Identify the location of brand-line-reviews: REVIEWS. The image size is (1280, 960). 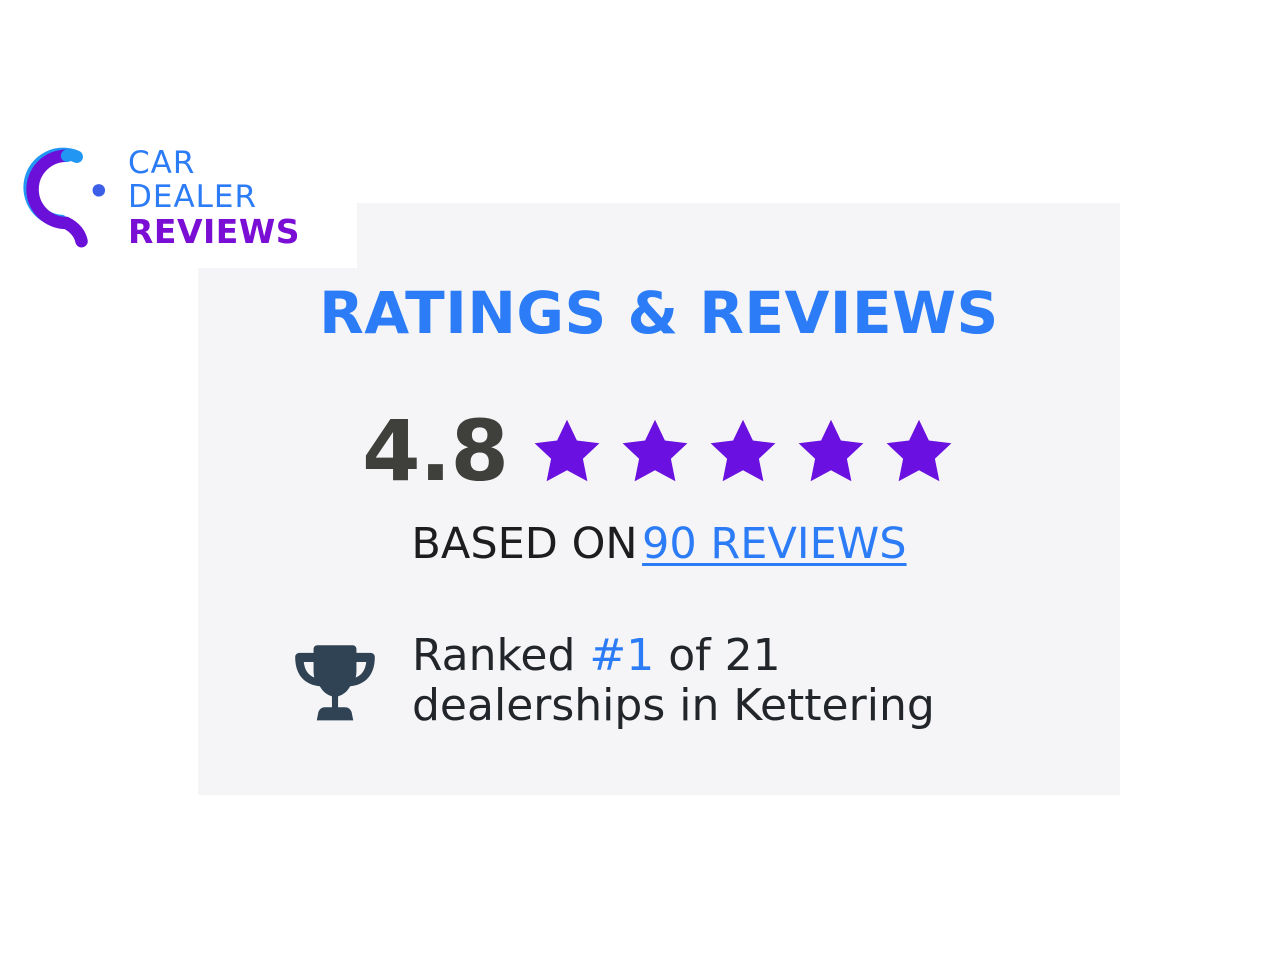
(214, 231).